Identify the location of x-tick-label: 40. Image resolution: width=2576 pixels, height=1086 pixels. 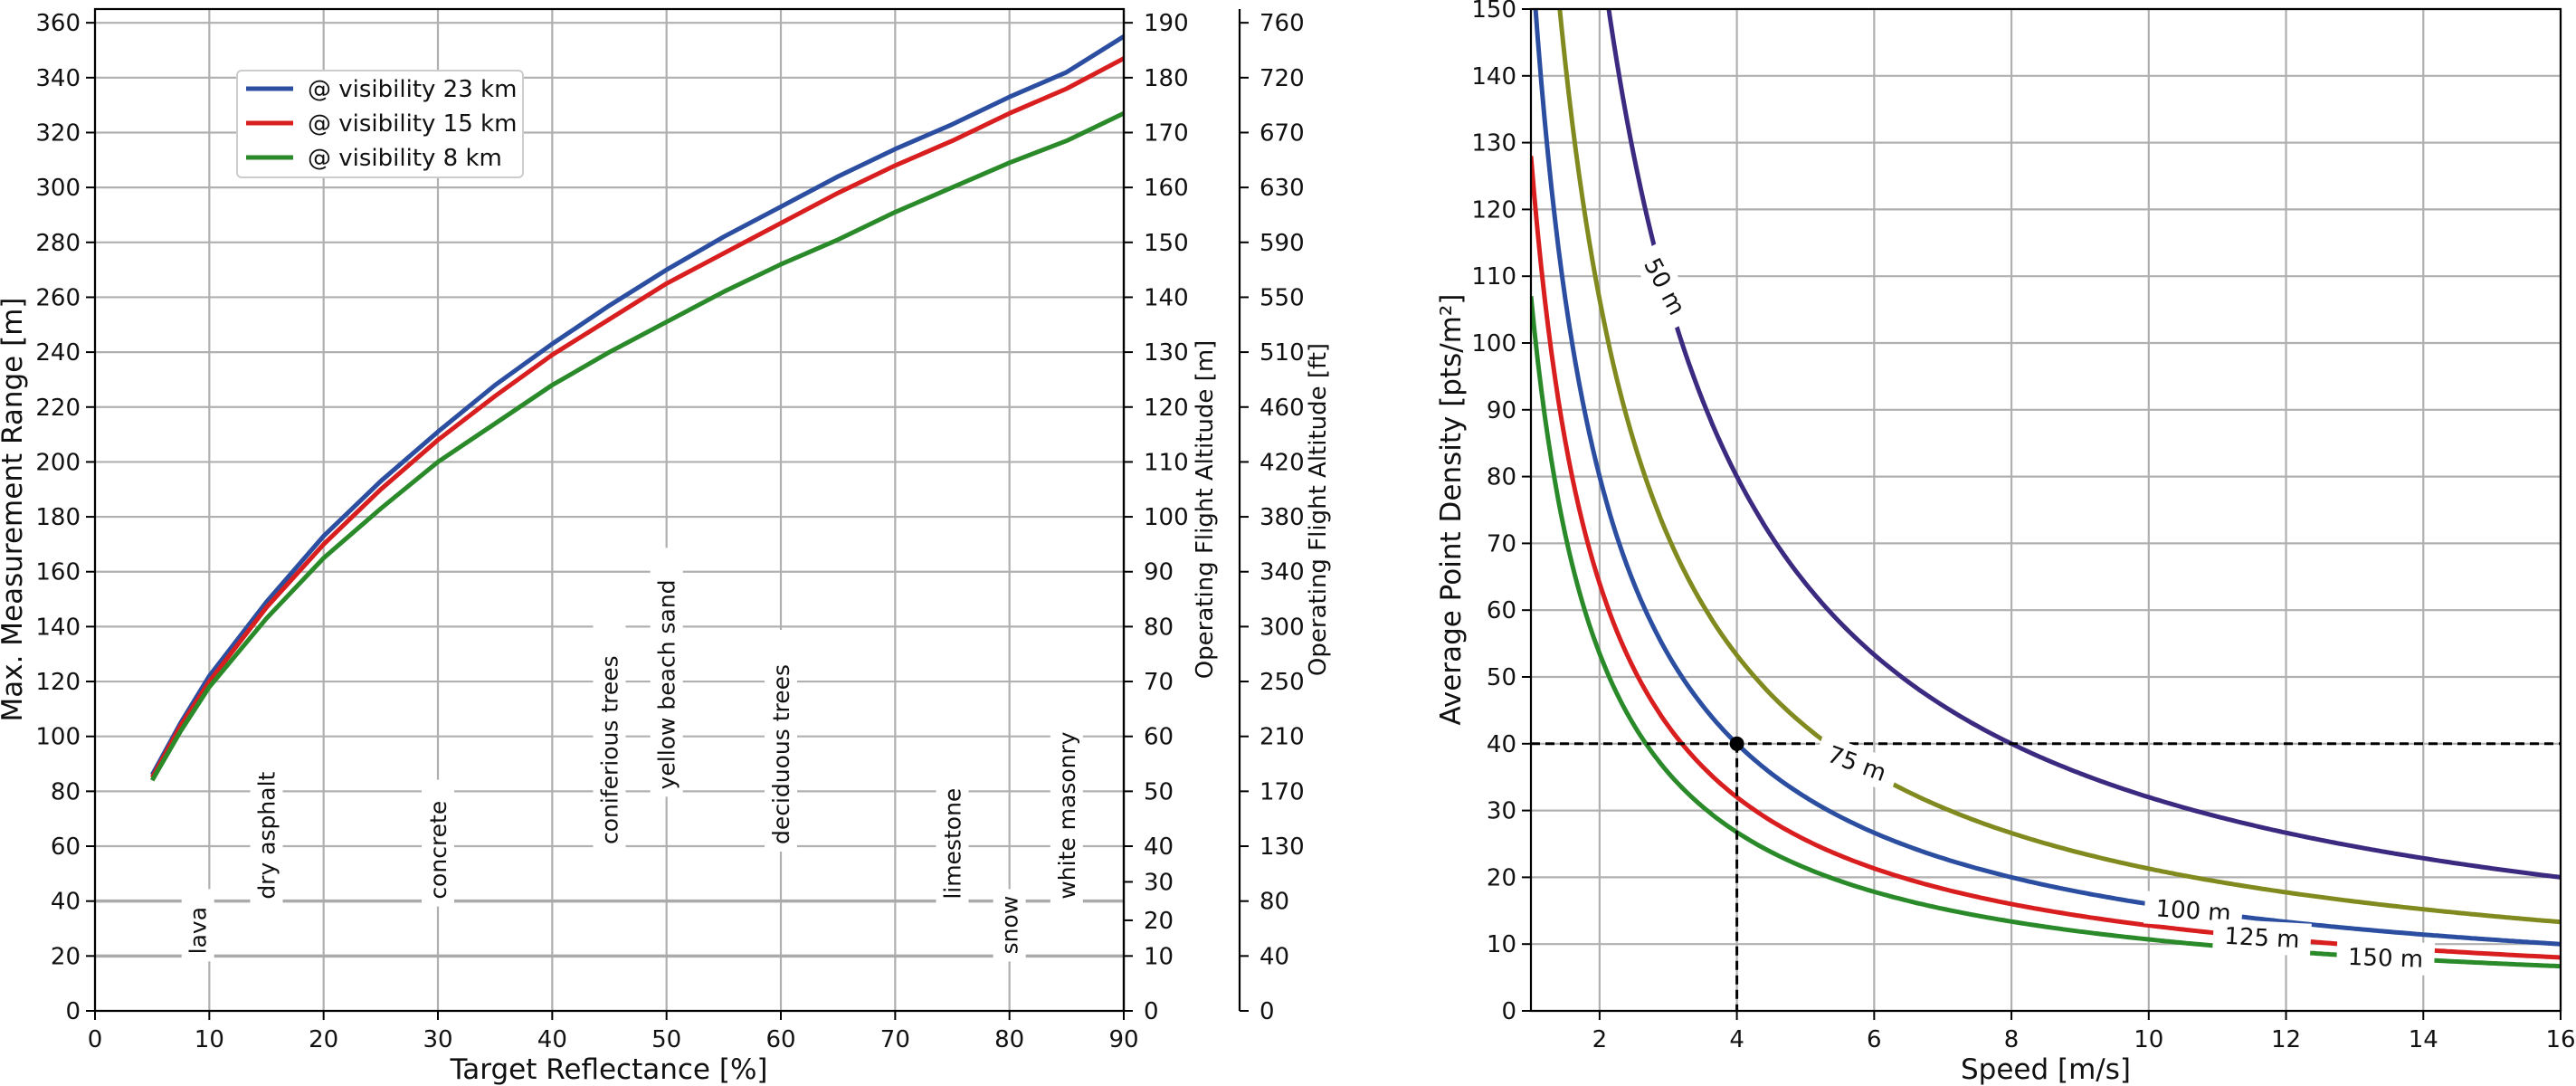
(552, 1040).